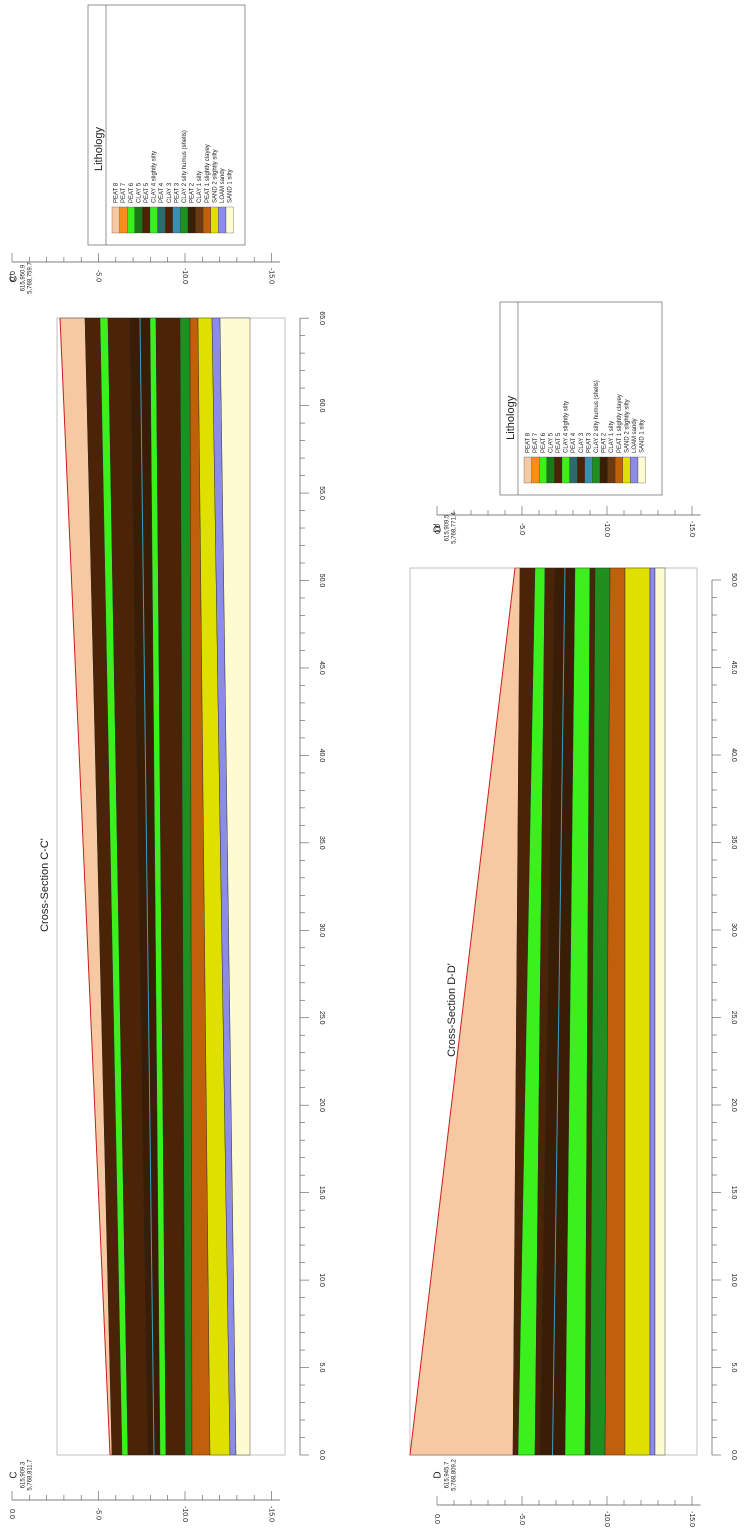  What do you see at coordinates (462, 1011) in the screenshot?
I see `surface-line` at bounding box center [462, 1011].